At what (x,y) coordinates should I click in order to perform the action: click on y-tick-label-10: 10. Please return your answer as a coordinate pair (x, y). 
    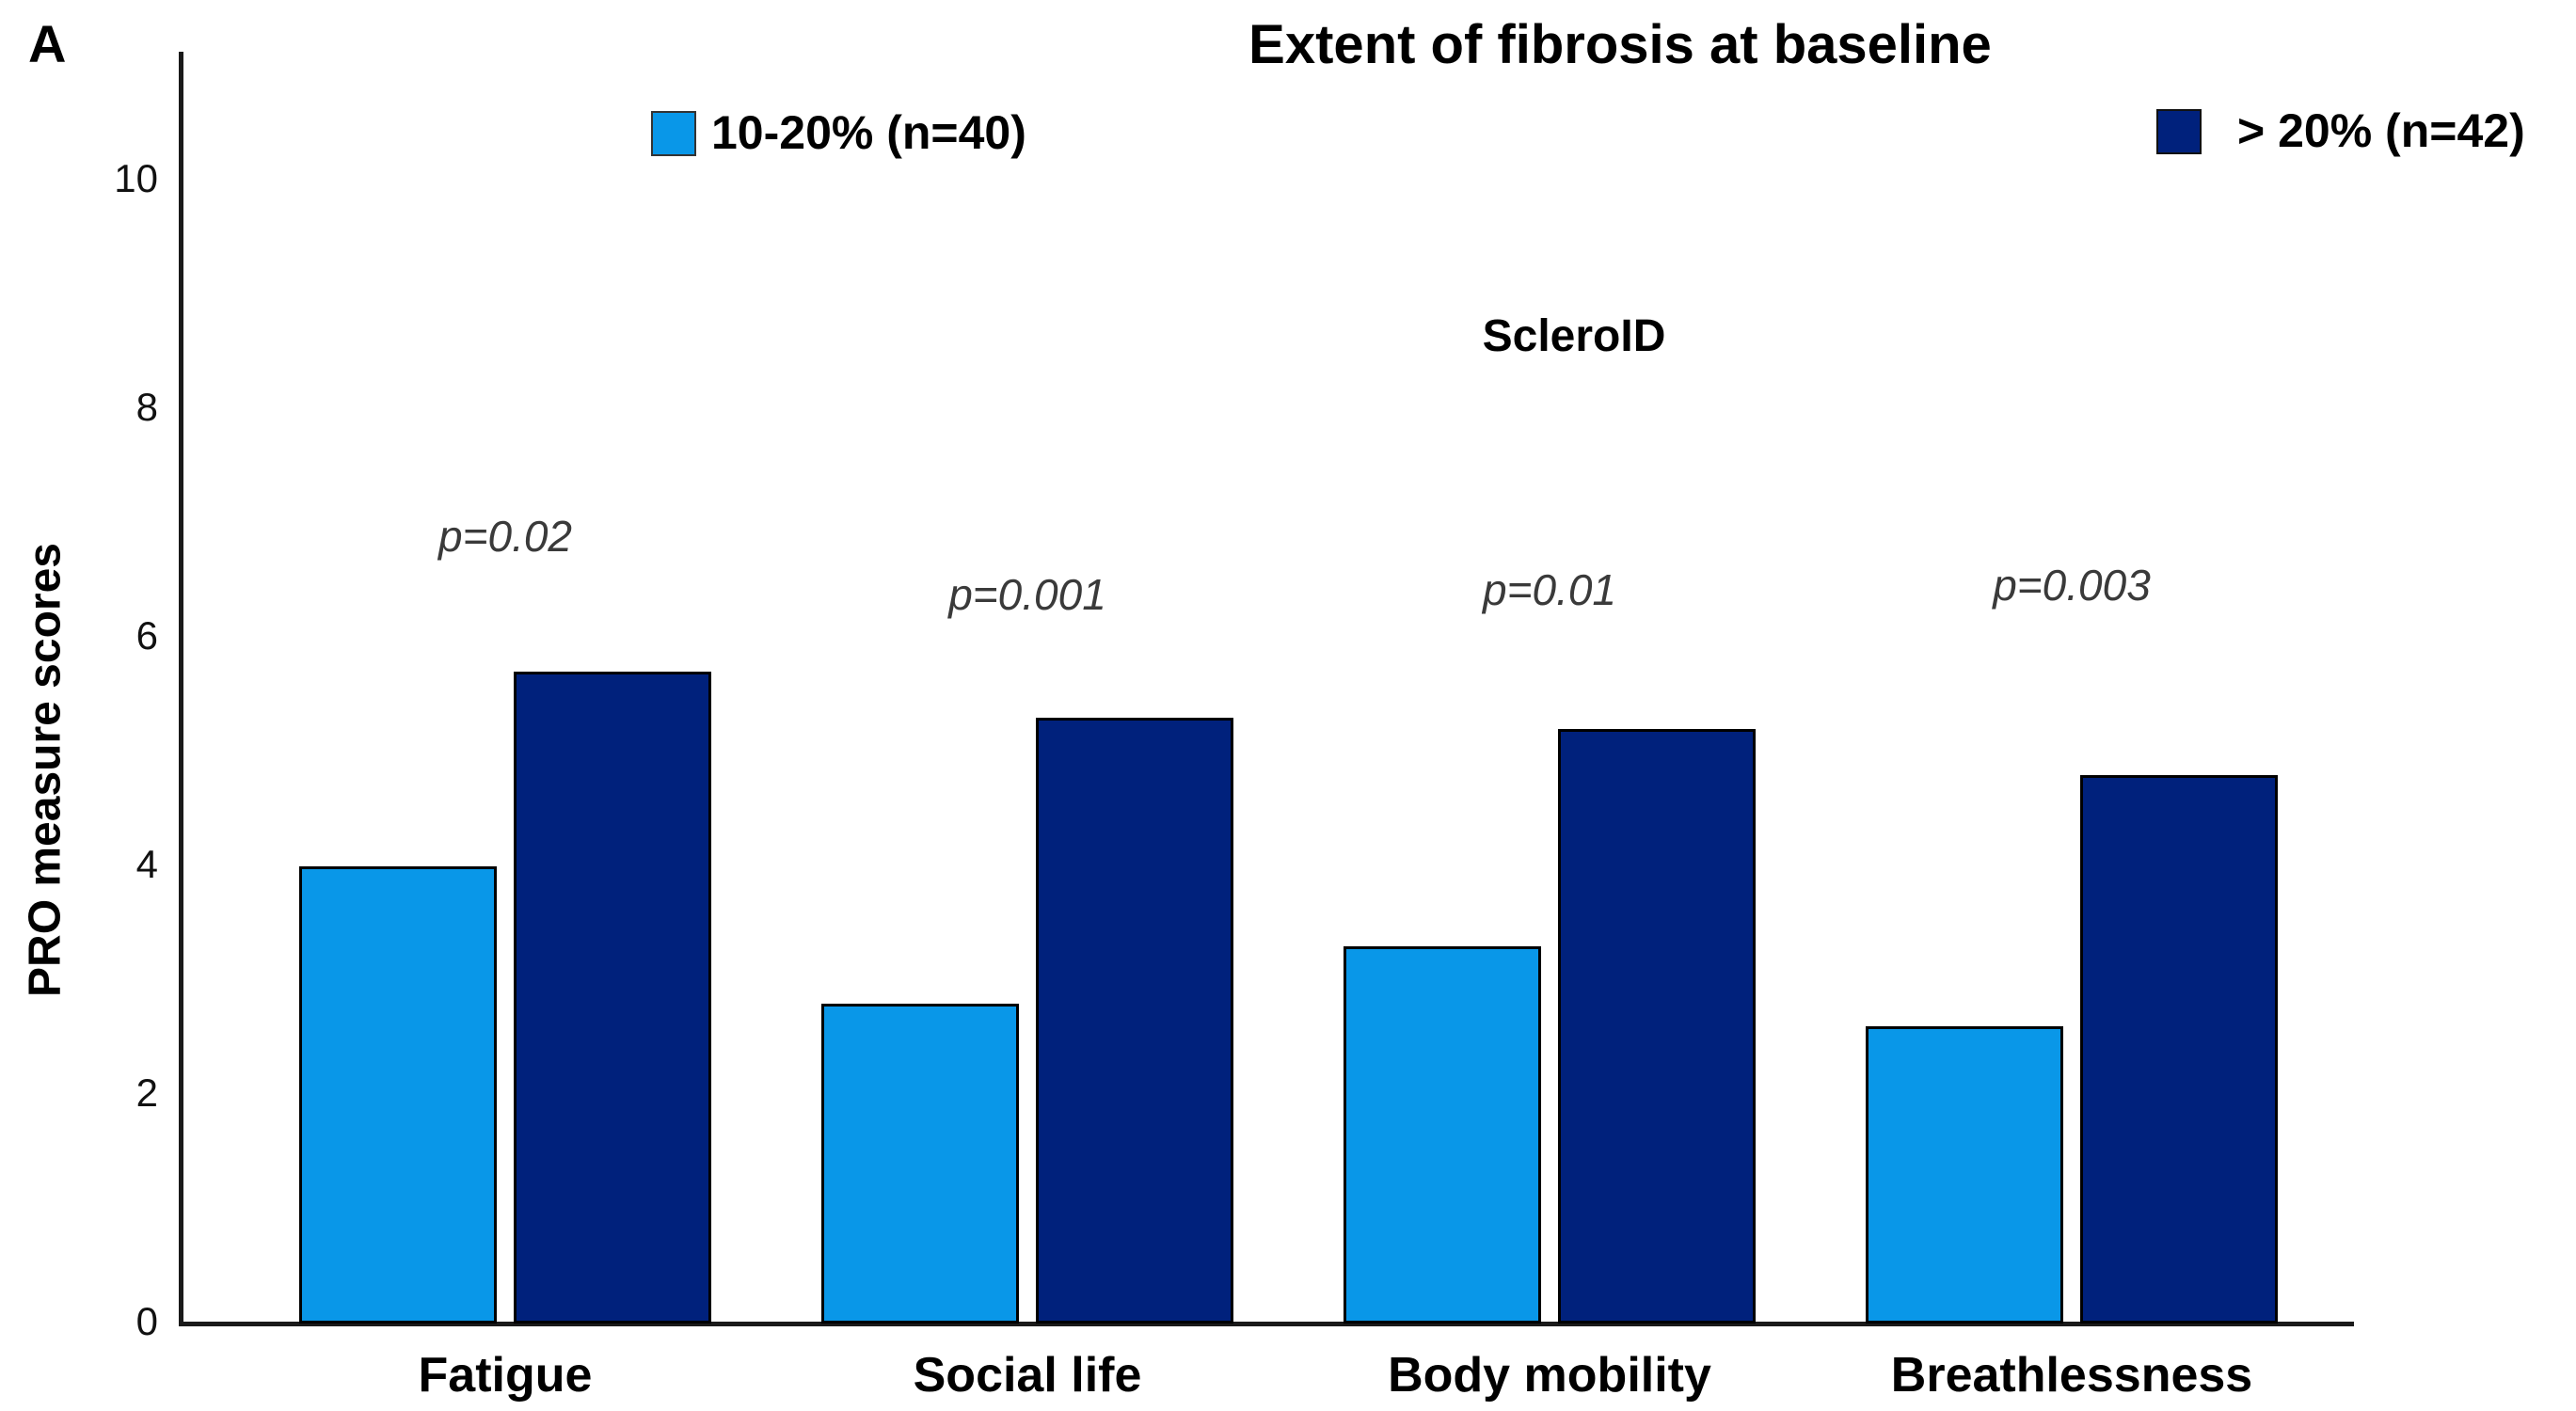
    Looking at the image, I should click on (136, 178).